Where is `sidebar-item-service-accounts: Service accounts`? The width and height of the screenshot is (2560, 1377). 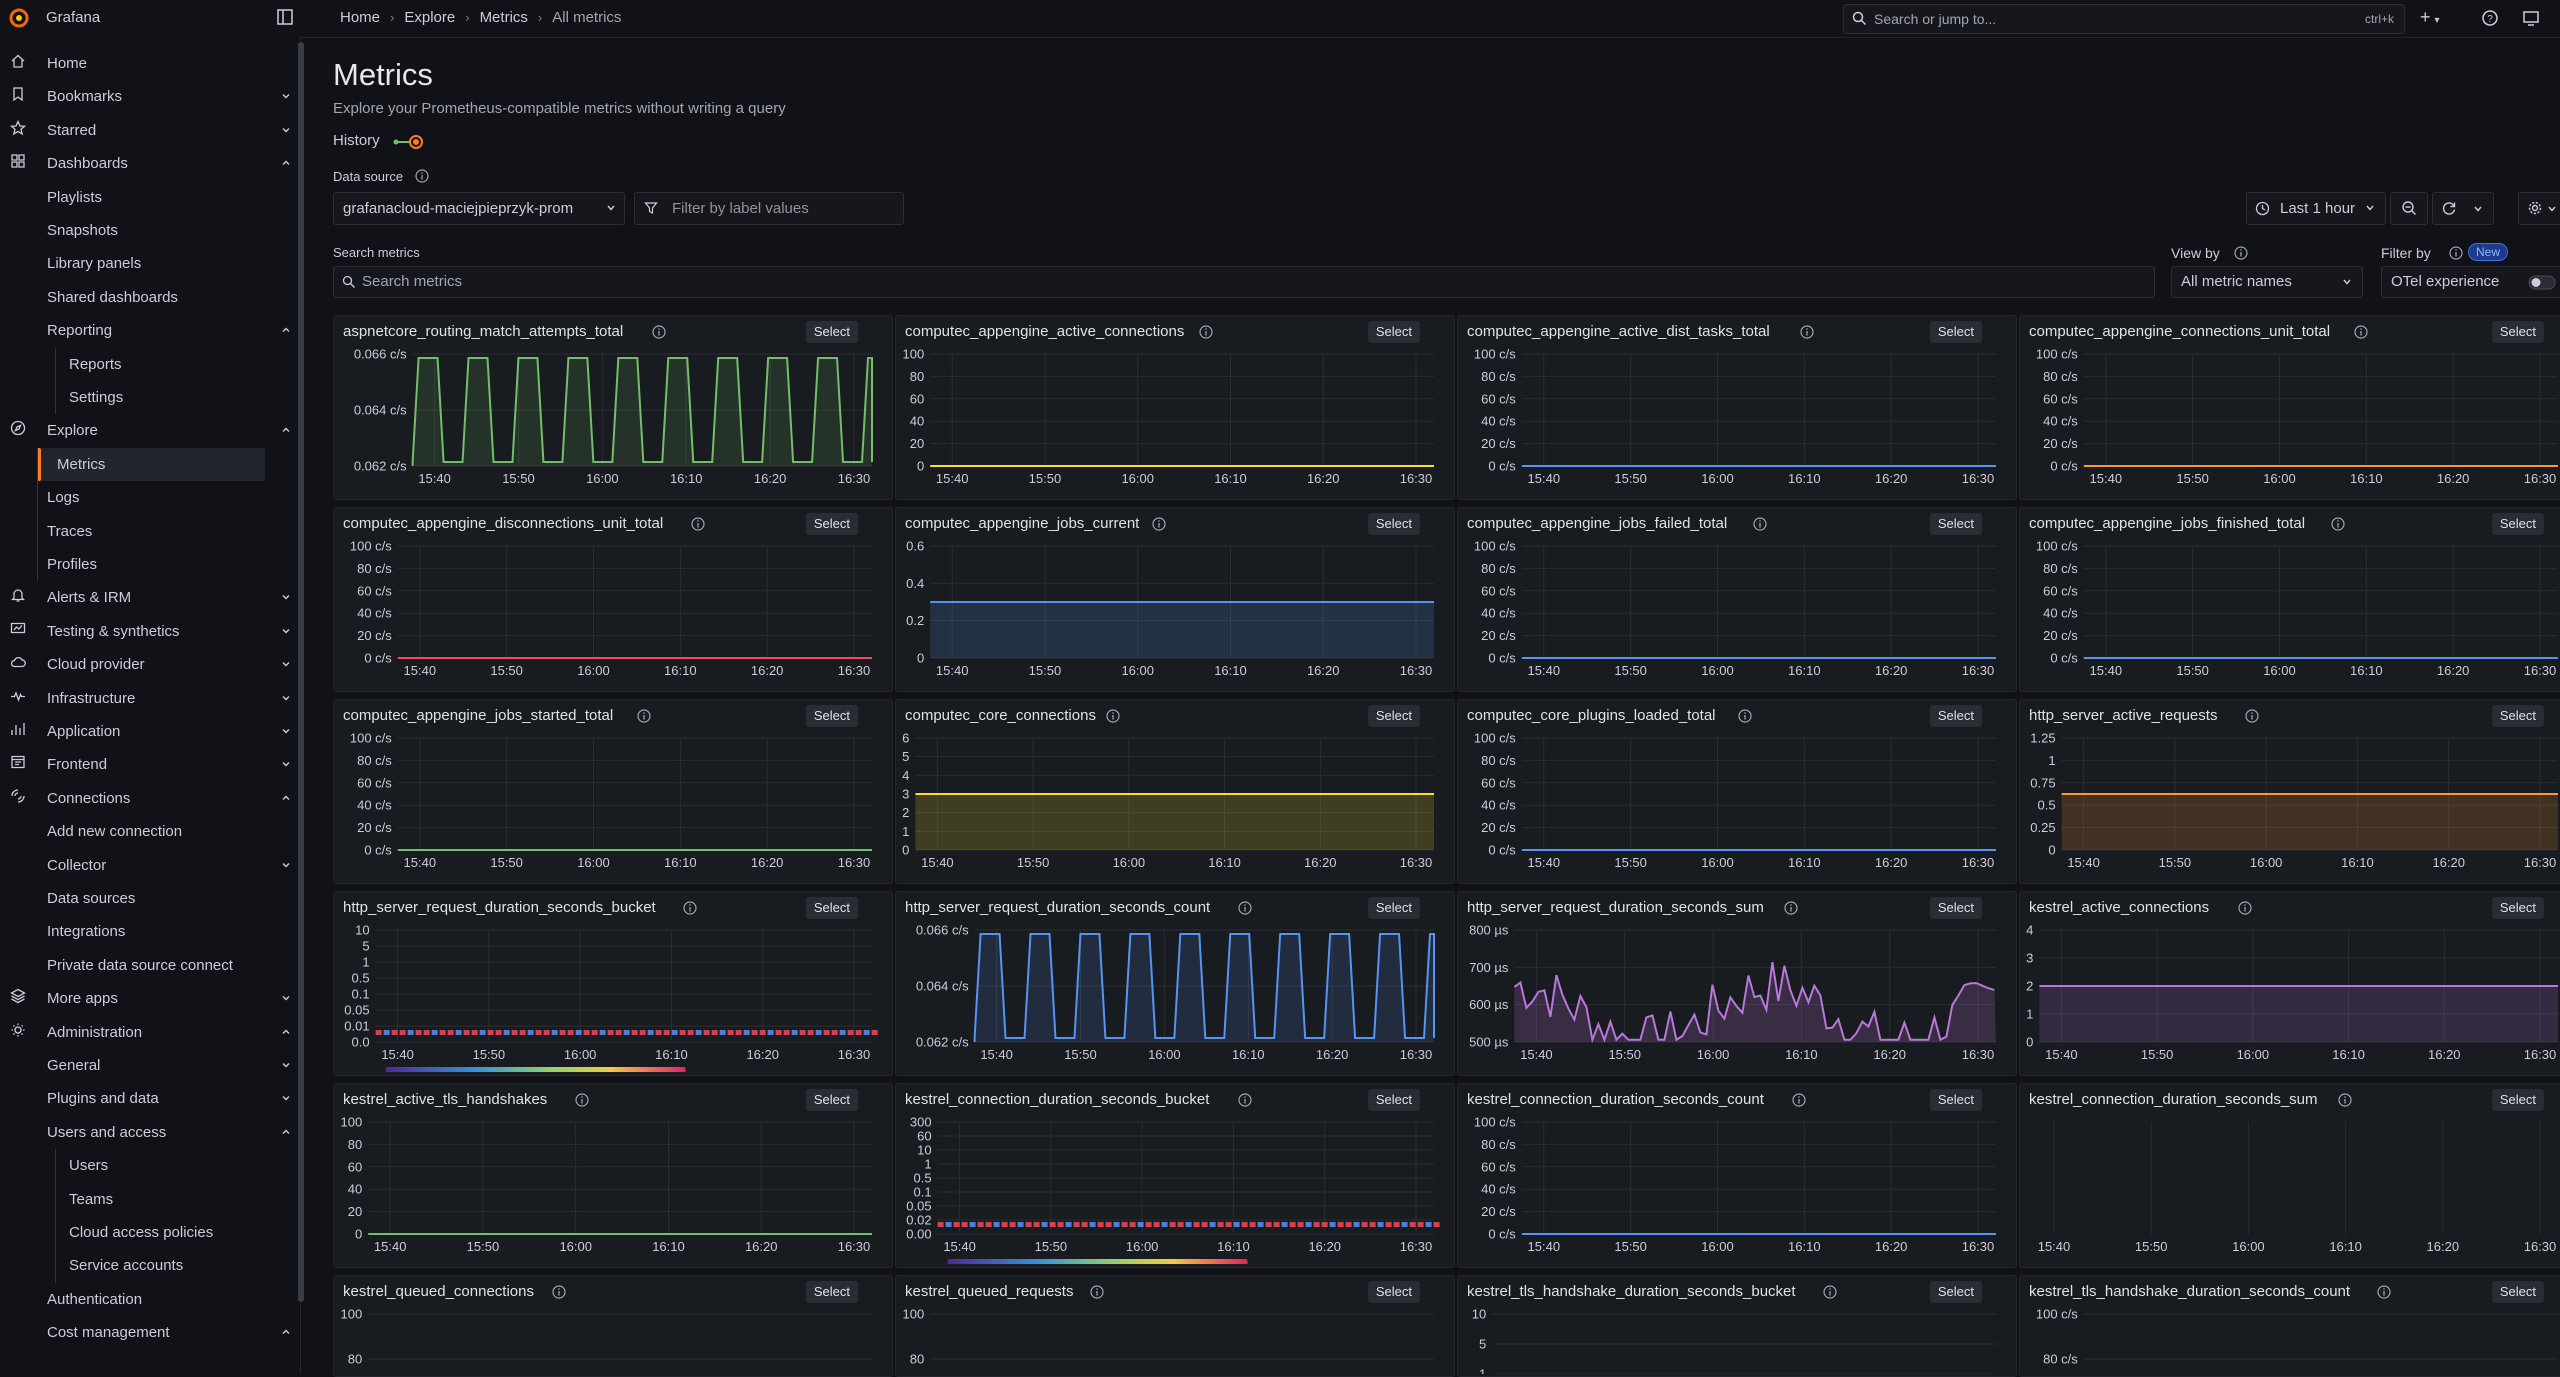
sidebar-item-service-accounts: Service accounts is located at coordinates (148, 1265).